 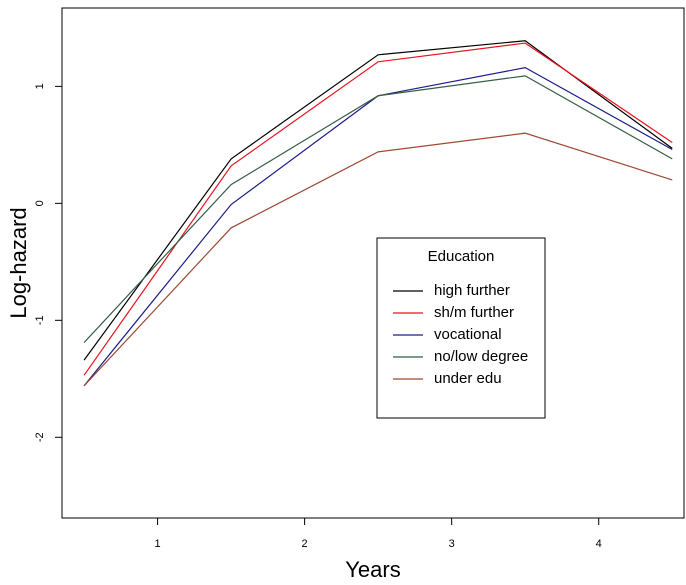 I want to click on x-tick-label: 3, so click(x=452, y=544).